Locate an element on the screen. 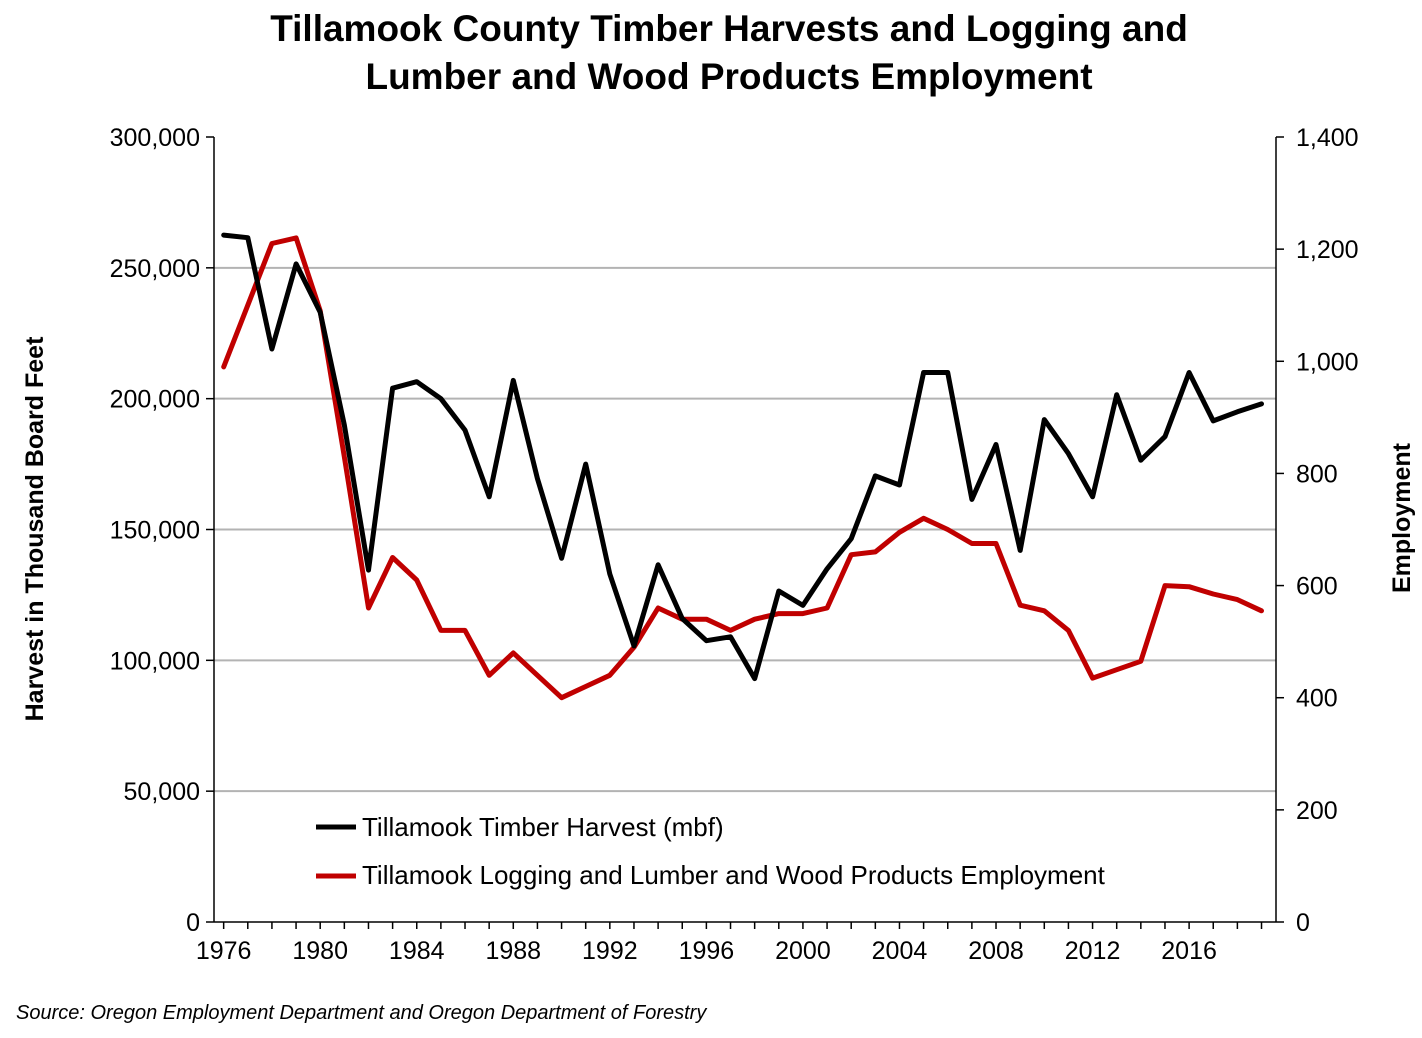  x-tick-label: 1992 is located at coordinates (610, 951).